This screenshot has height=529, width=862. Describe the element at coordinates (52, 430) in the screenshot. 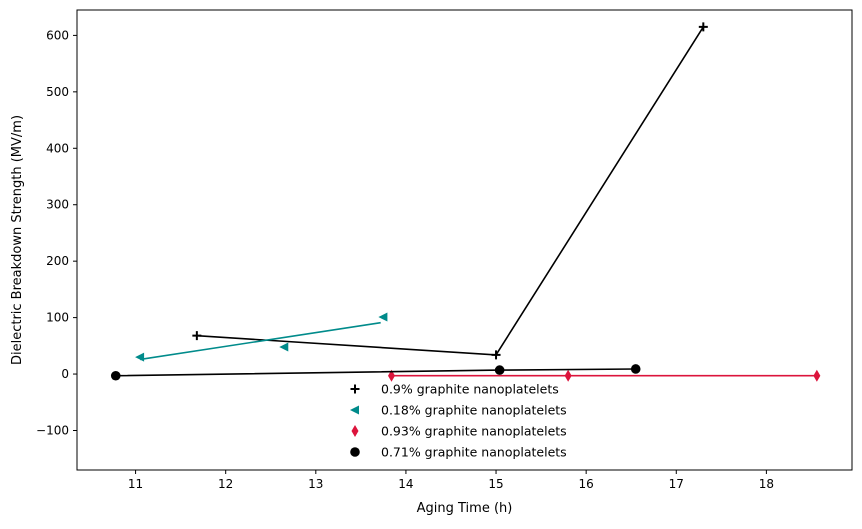

I see `y-tick-label: −100` at that location.